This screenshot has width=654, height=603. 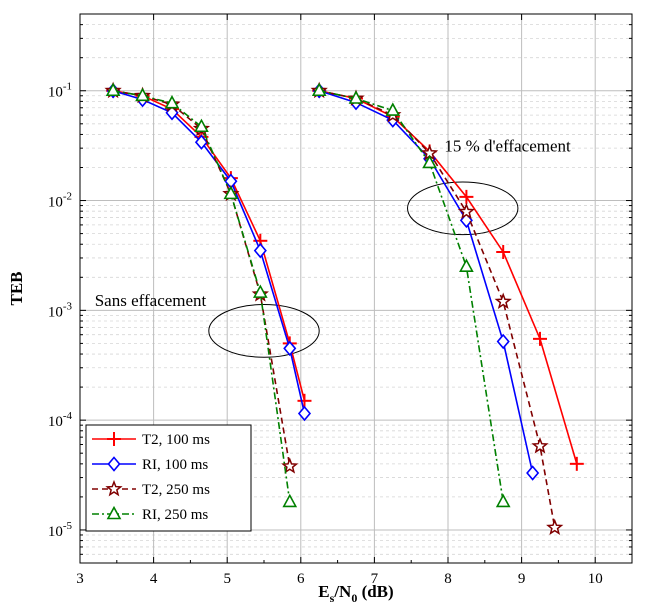 What do you see at coordinates (363, 269) in the screenshot?
I see `annotation-ellipses` at bounding box center [363, 269].